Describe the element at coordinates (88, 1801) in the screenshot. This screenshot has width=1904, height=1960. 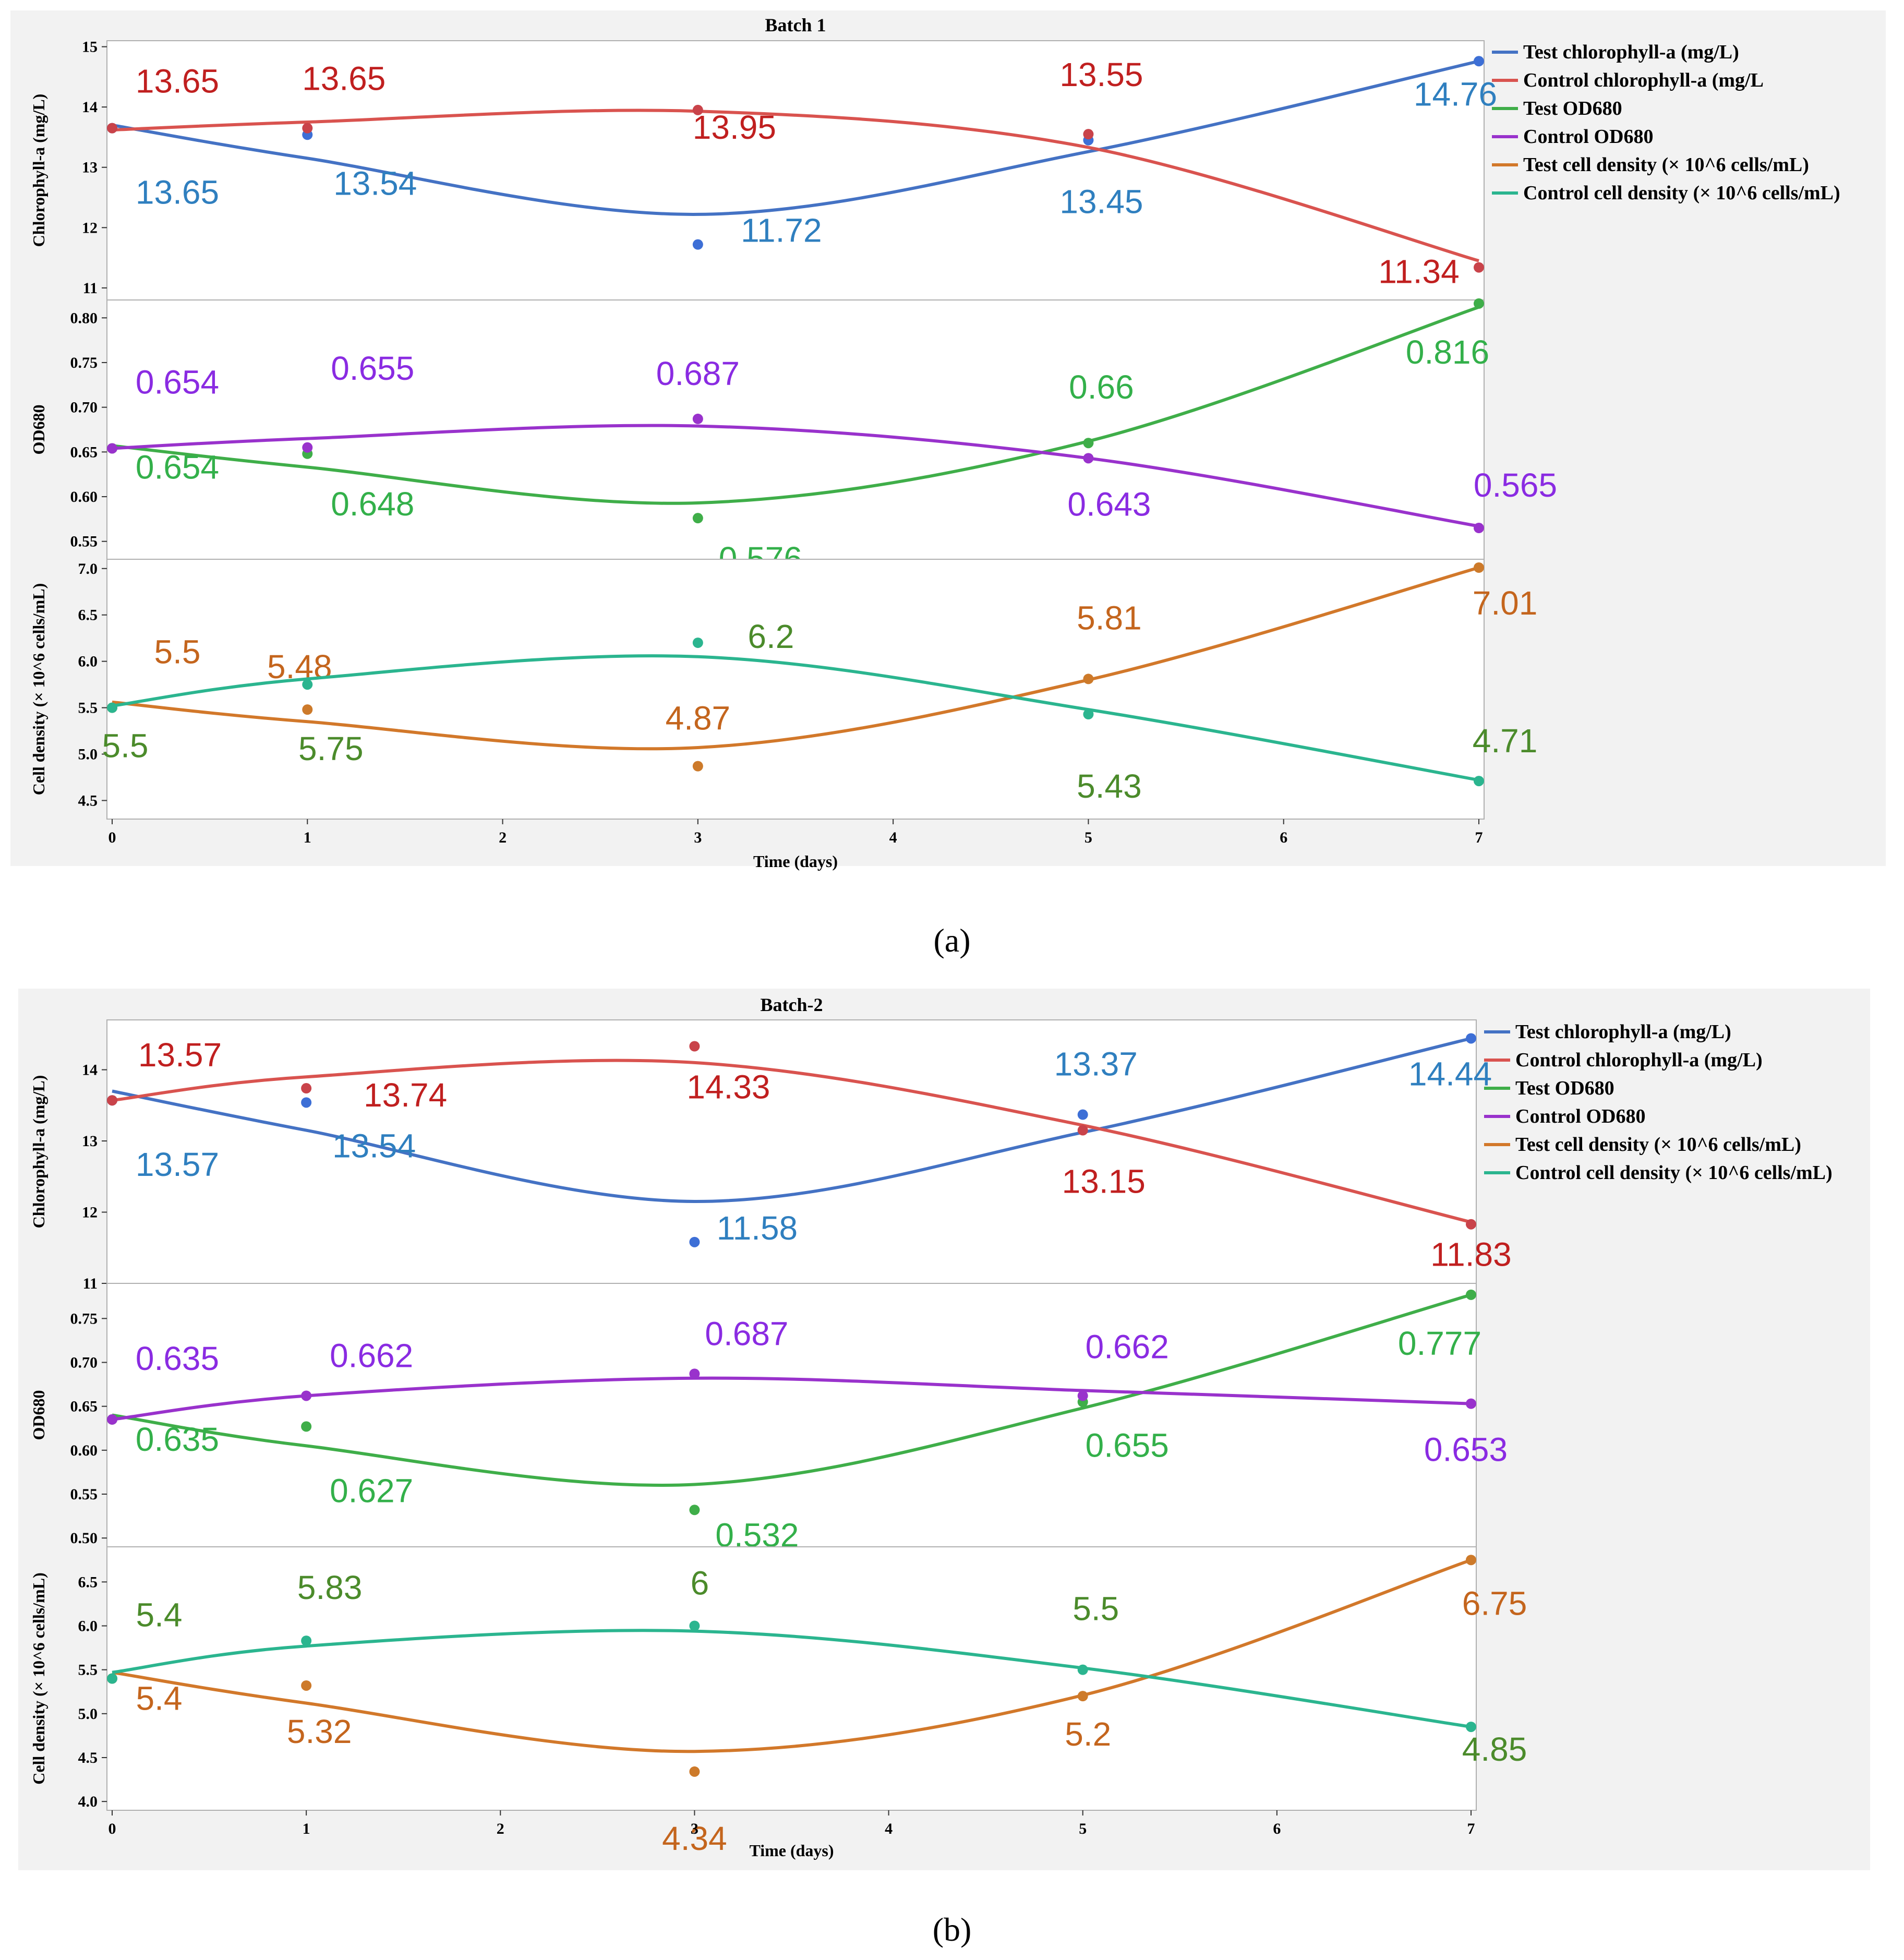
I see `y-tick-label: 4.0` at that location.